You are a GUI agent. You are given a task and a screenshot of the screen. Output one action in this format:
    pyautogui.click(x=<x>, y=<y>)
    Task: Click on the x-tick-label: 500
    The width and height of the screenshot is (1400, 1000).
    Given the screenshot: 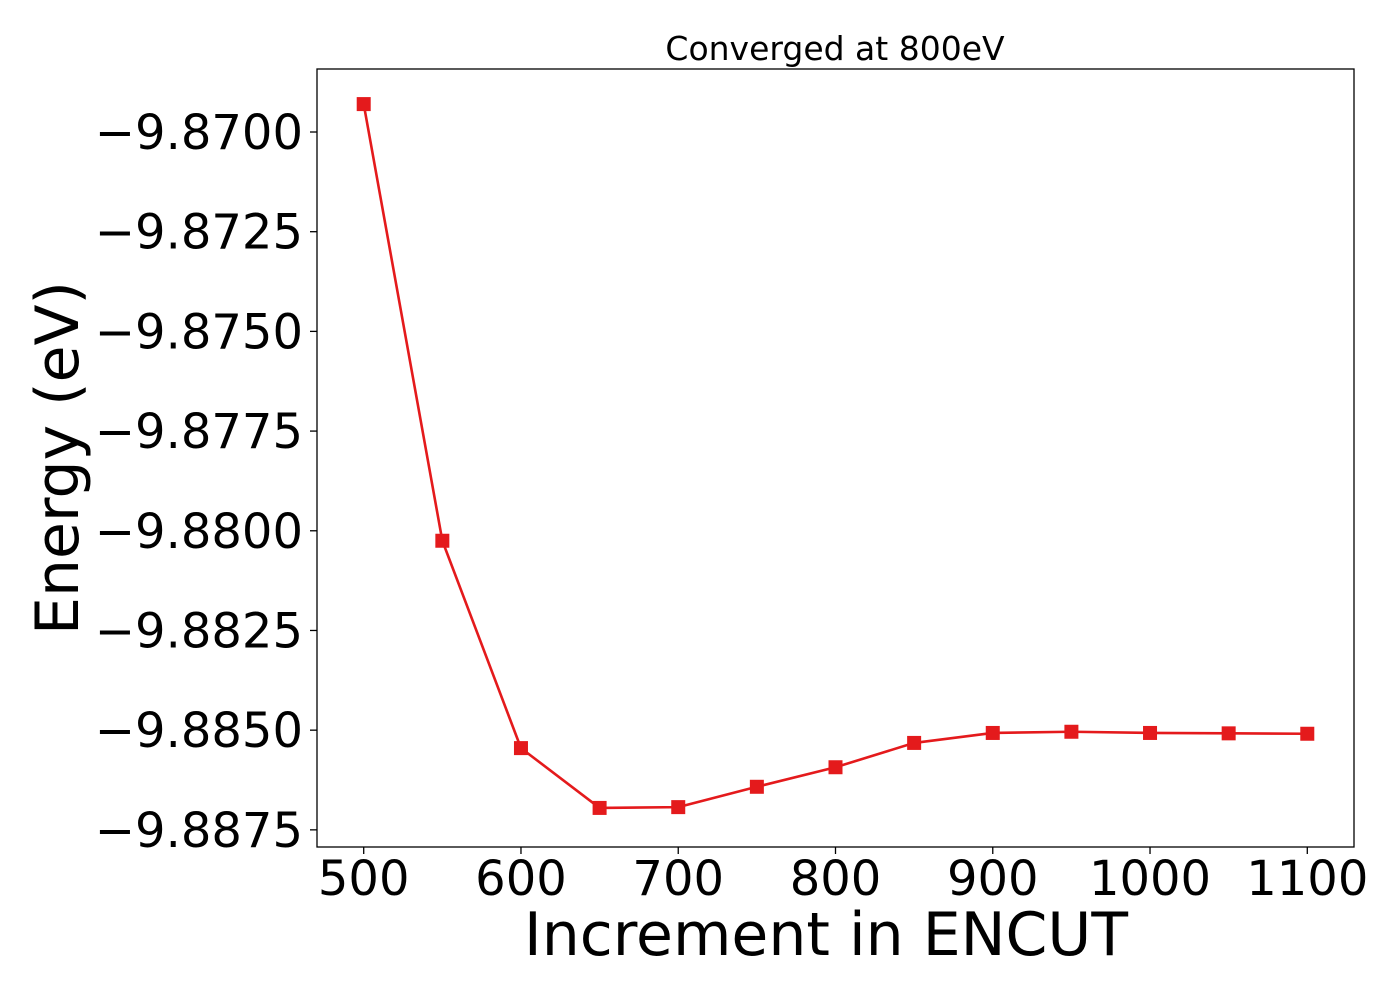 What is the action you would take?
    pyautogui.click(x=364, y=879)
    